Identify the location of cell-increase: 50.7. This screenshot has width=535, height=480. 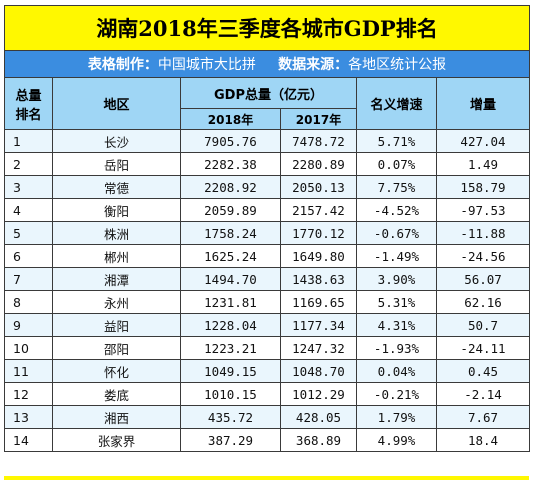
(483, 325).